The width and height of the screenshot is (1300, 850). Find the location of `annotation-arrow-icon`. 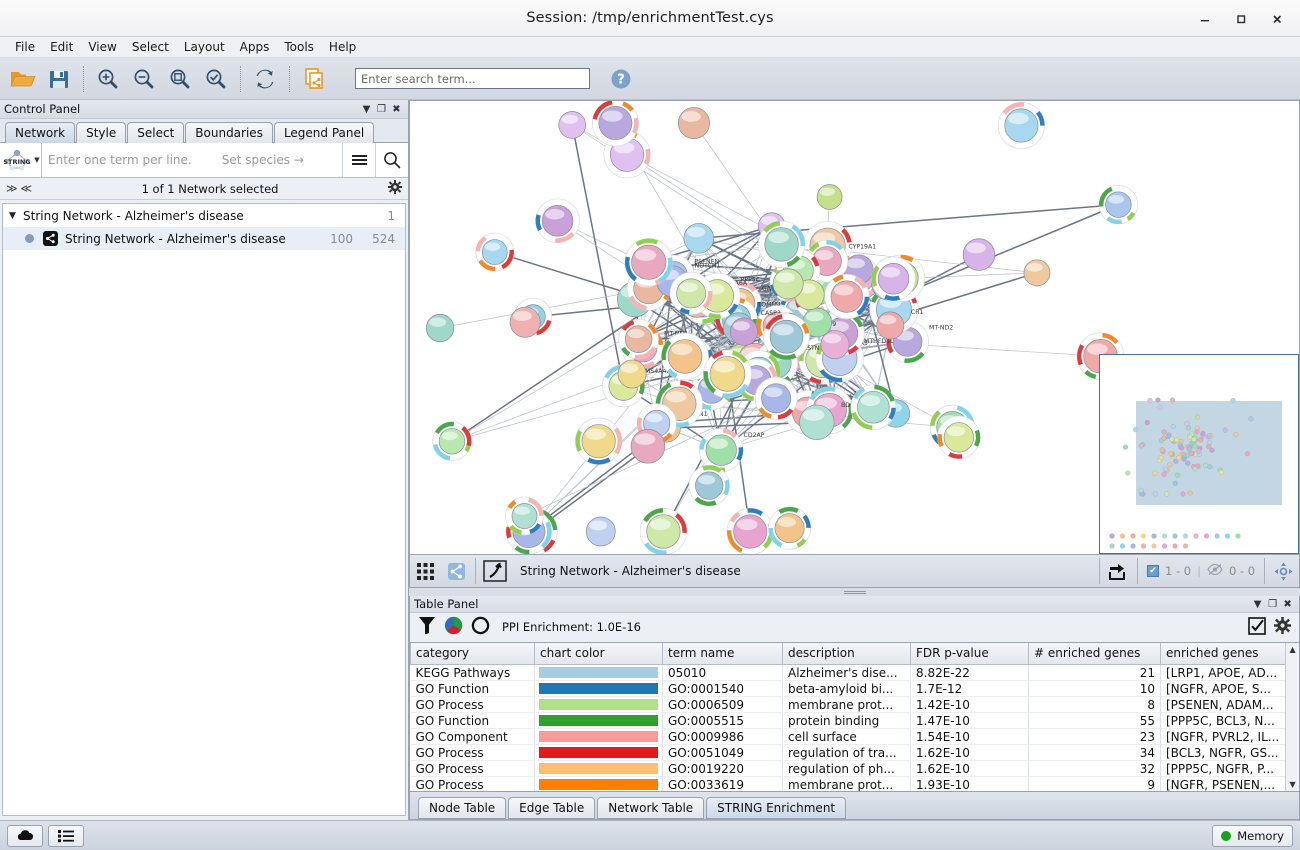

annotation-arrow-icon is located at coordinates (494, 571).